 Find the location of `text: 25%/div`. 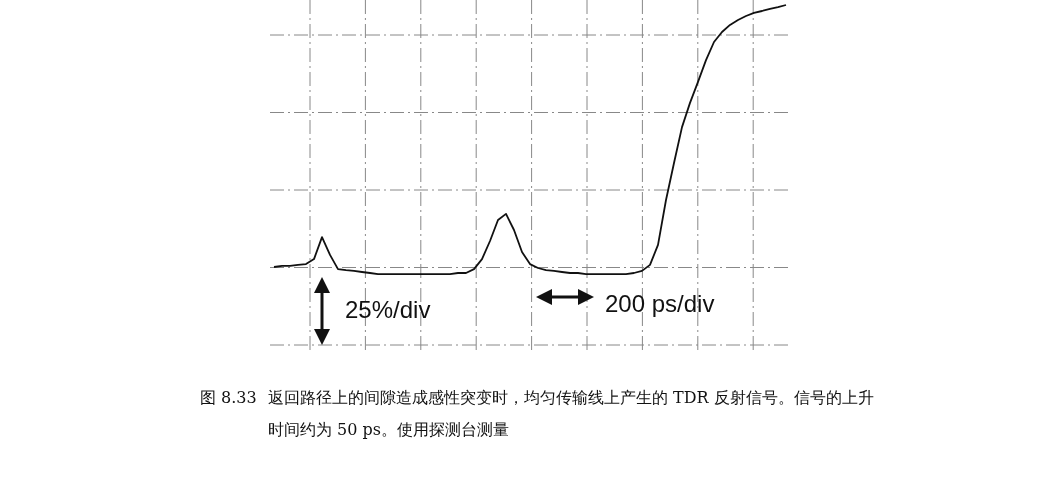

text: 25%/div is located at coordinates (388, 309).